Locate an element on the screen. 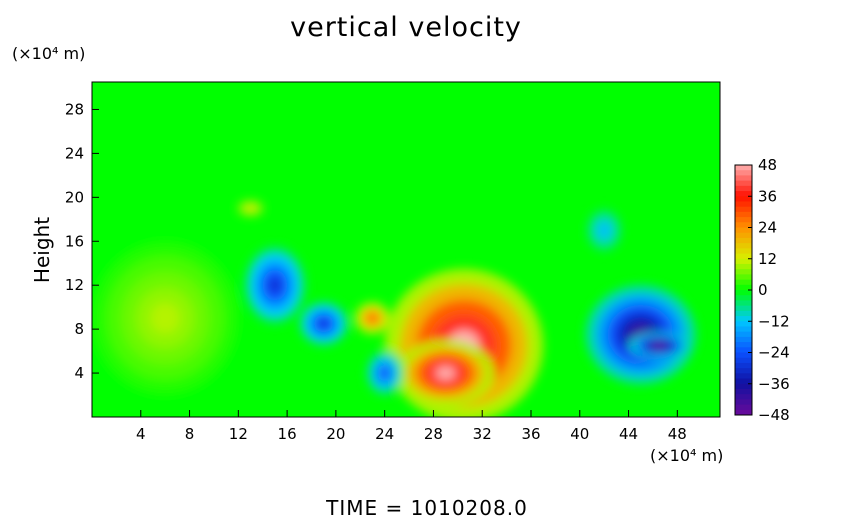 The height and width of the screenshot is (520, 854). x-tick-label-40: 40 is located at coordinates (579, 434).